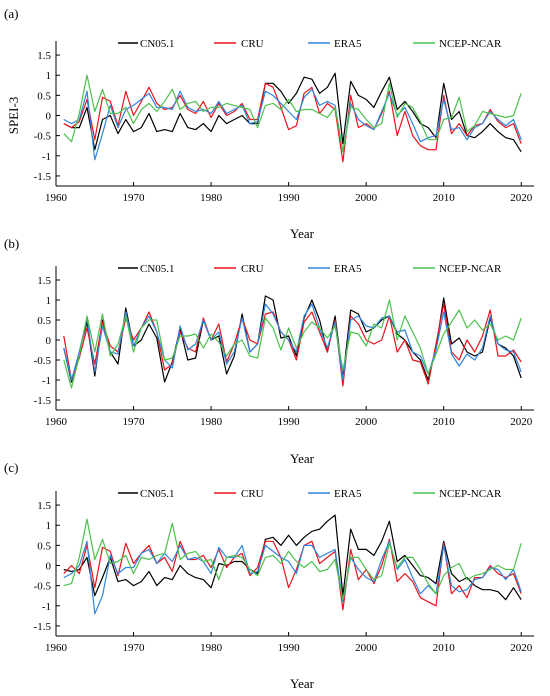 This screenshot has width=550, height=696. What do you see at coordinates (11, 467) in the screenshot?
I see `panel-label: (c)` at bounding box center [11, 467].